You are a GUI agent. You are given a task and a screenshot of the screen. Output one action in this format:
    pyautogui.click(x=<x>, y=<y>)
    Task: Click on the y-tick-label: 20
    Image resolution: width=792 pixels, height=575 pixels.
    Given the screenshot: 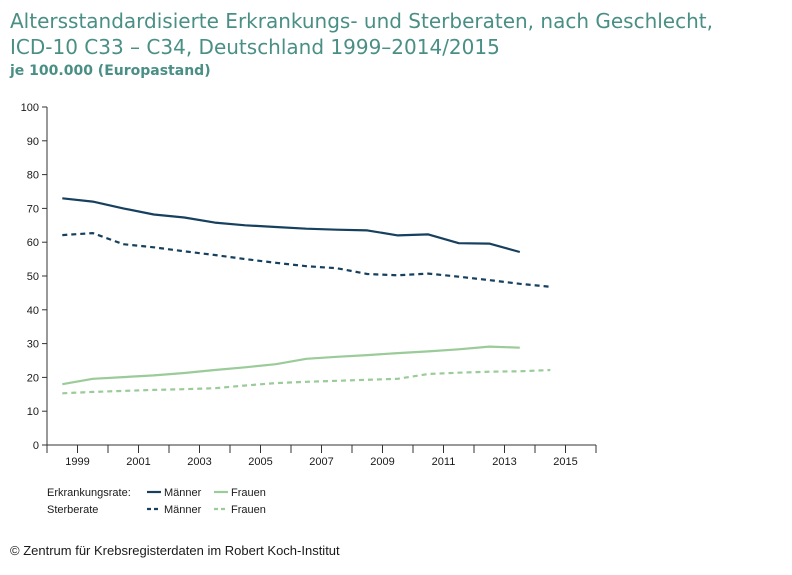 What is the action you would take?
    pyautogui.click(x=33, y=378)
    